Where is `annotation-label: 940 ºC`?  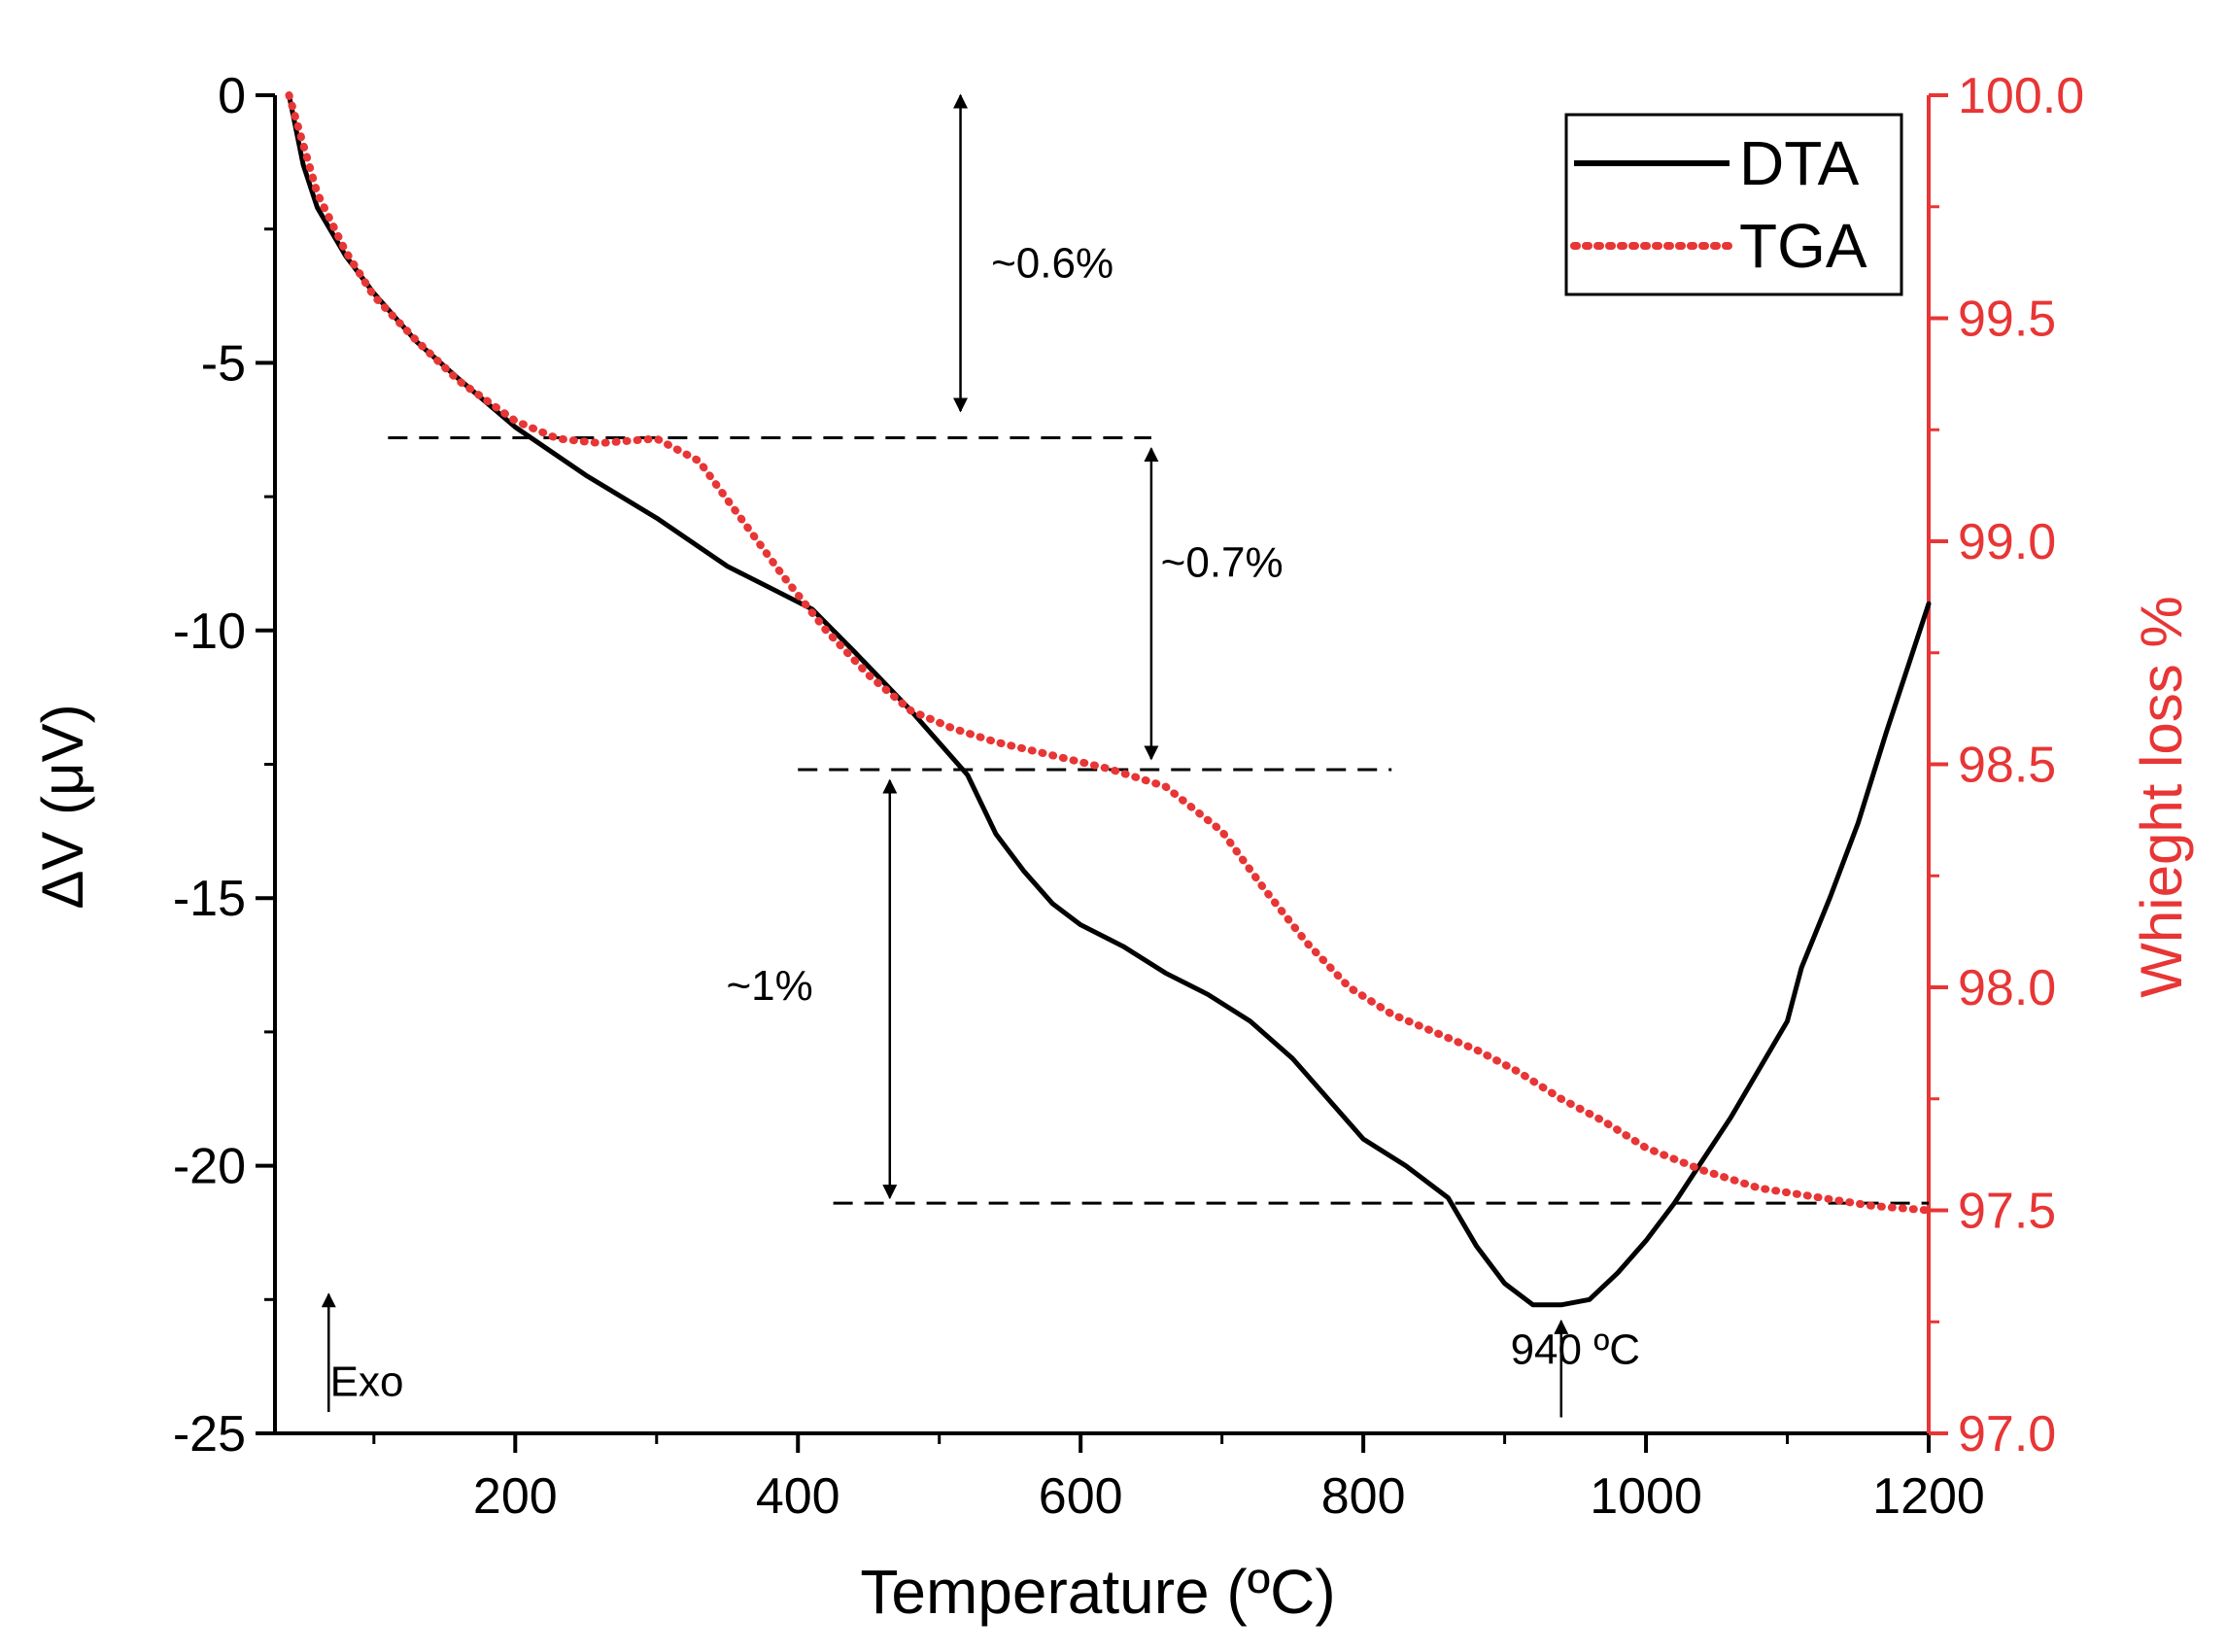 annotation-label: 940 ºC is located at coordinates (1575, 1349).